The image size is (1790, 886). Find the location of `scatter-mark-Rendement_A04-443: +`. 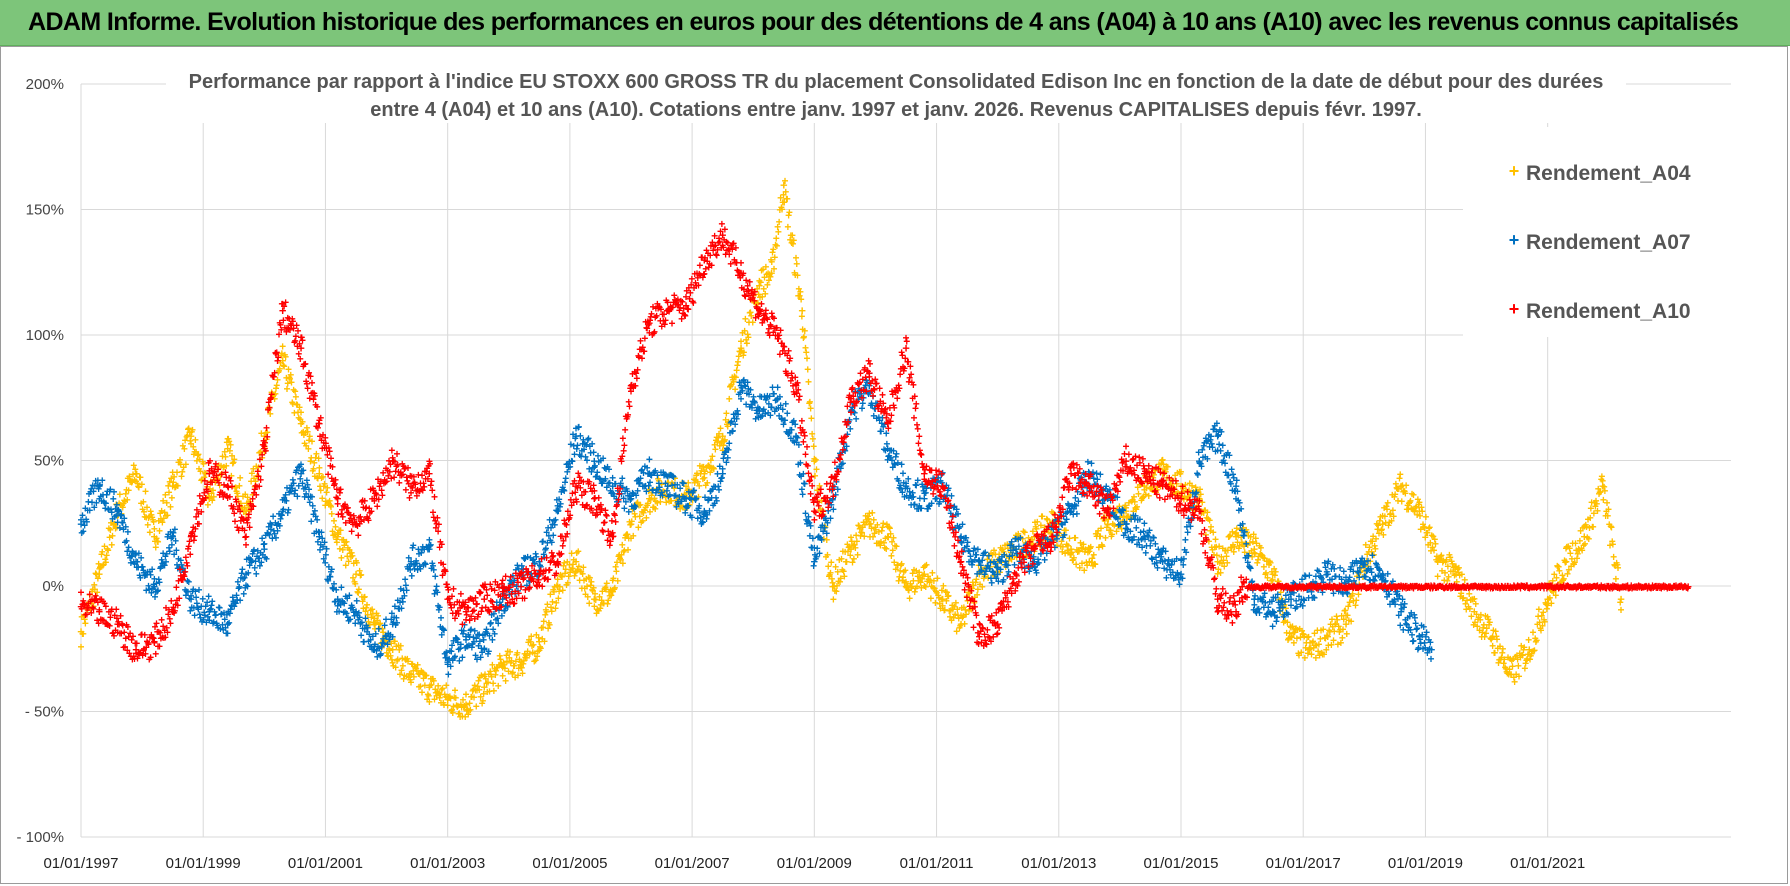

scatter-mark-Rendement_A04-443: + is located at coordinates (405, 660).